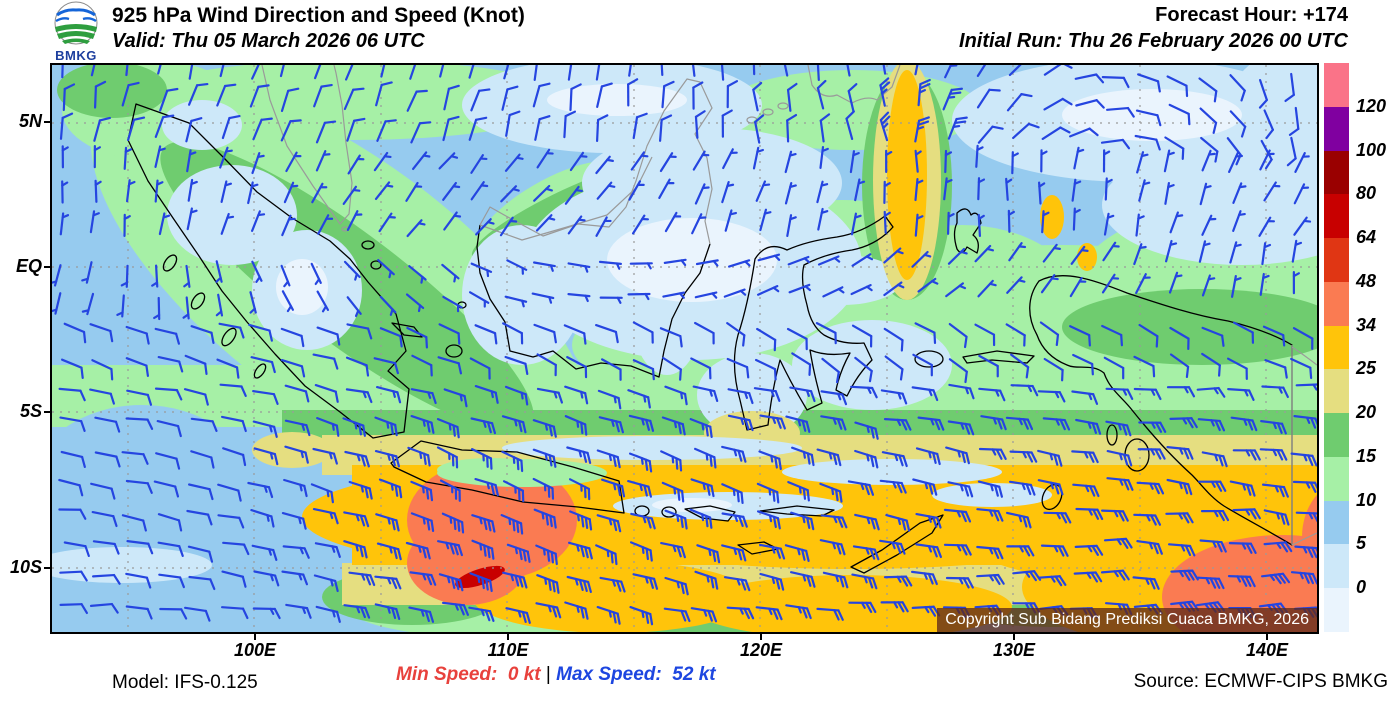  I want to click on colorbar-label: 20, so click(1366, 412).